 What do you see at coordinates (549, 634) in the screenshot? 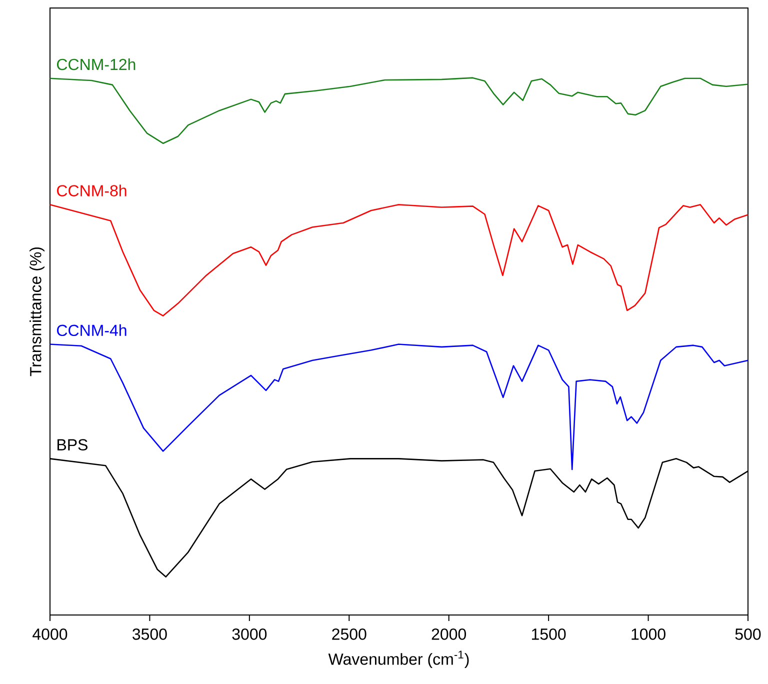
I see `x-tick-label: 1500` at bounding box center [549, 634].